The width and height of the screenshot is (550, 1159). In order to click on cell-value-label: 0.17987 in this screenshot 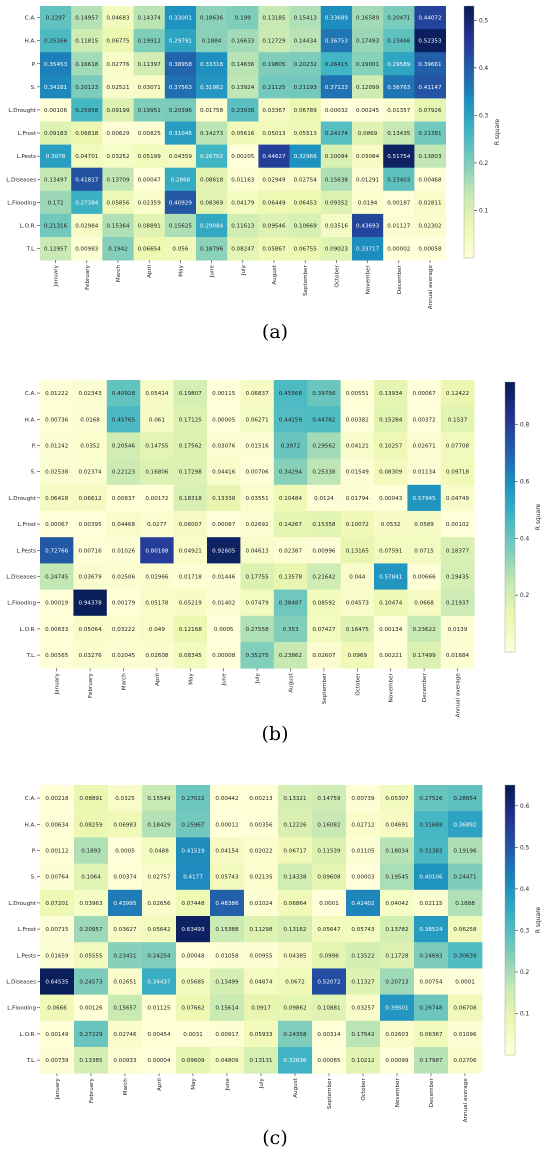, I will do `click(431, 1061)`.